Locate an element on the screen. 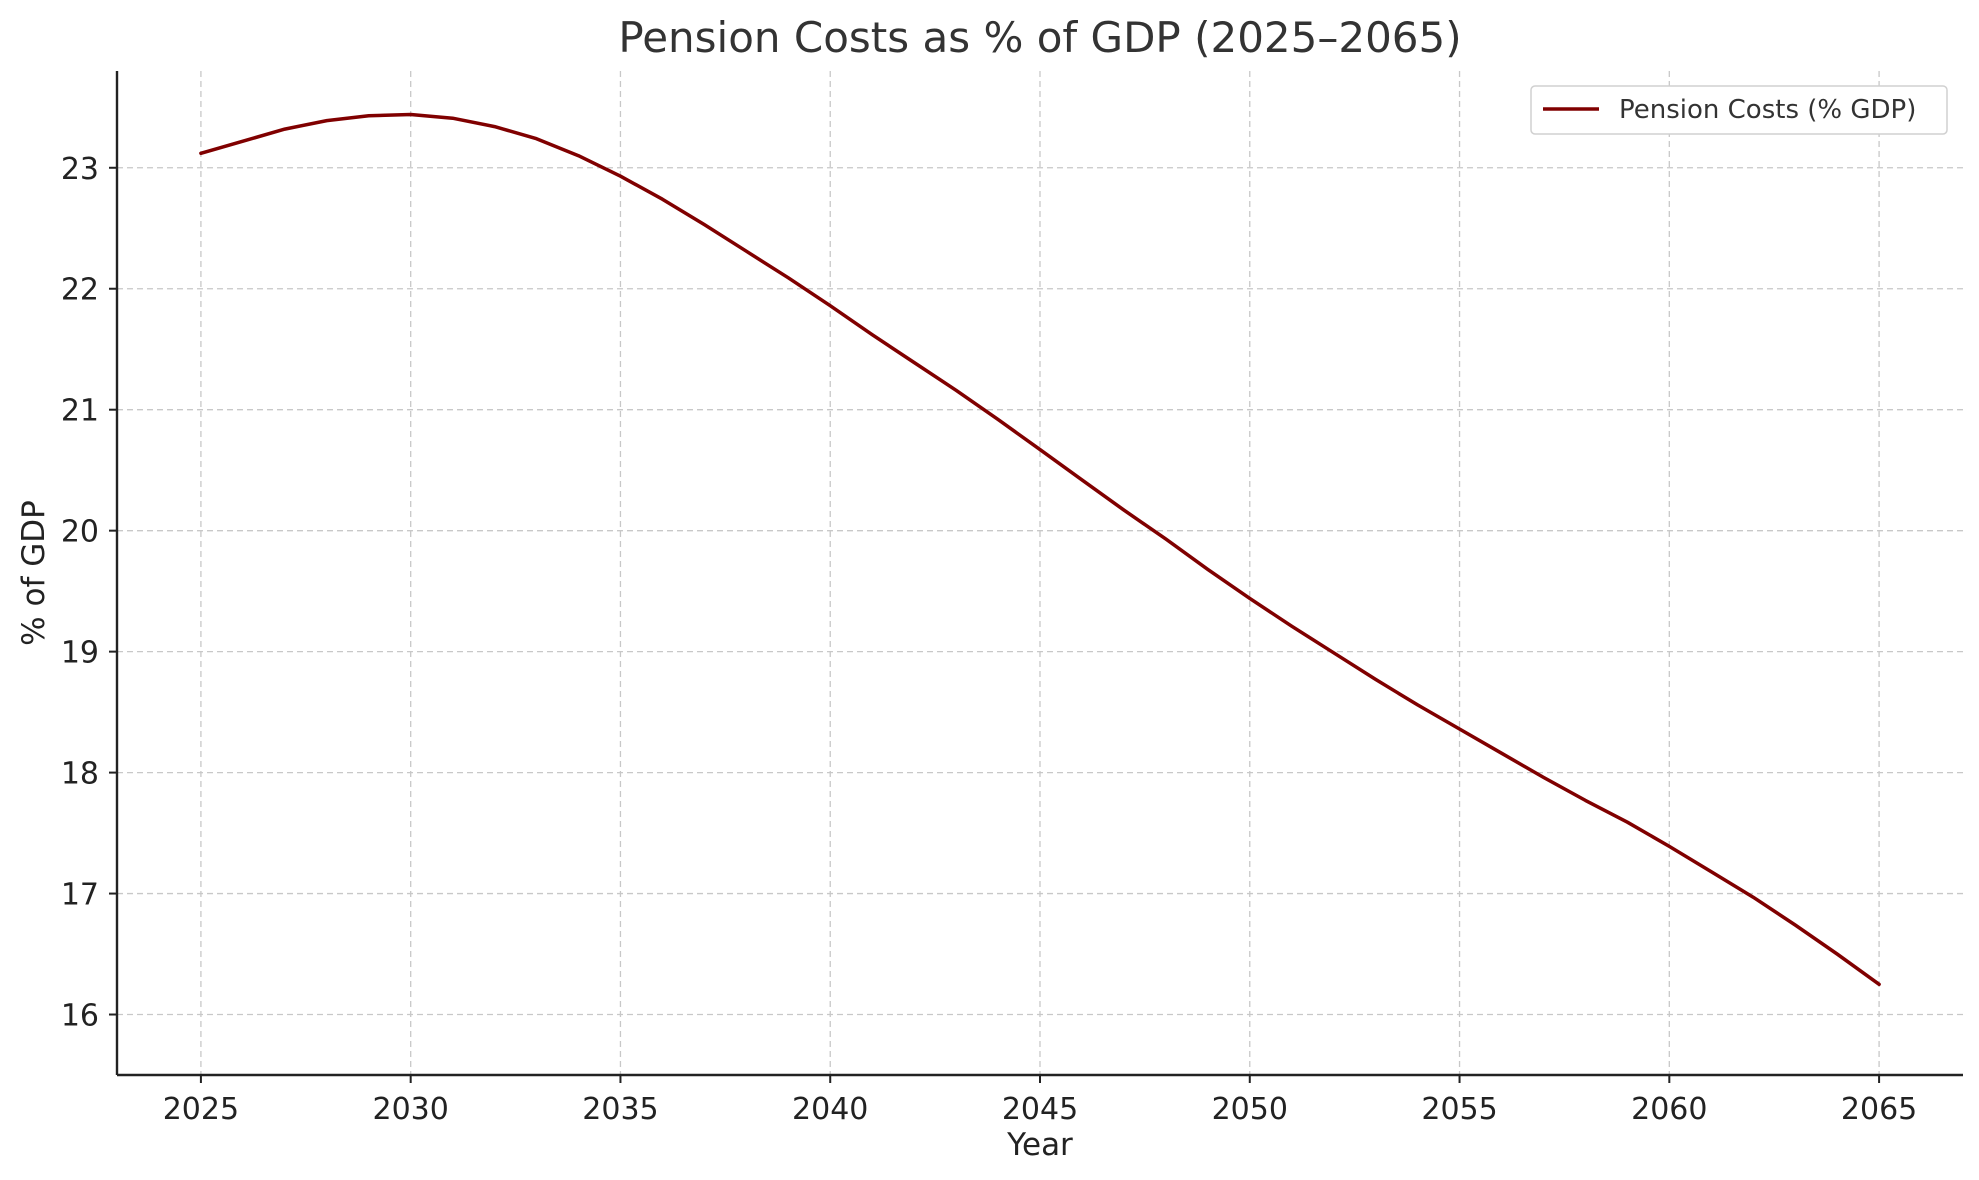 The width and height of the screenshot is (1979, 1180). y-tick-label: 21 is located at coordinates (80, 411).